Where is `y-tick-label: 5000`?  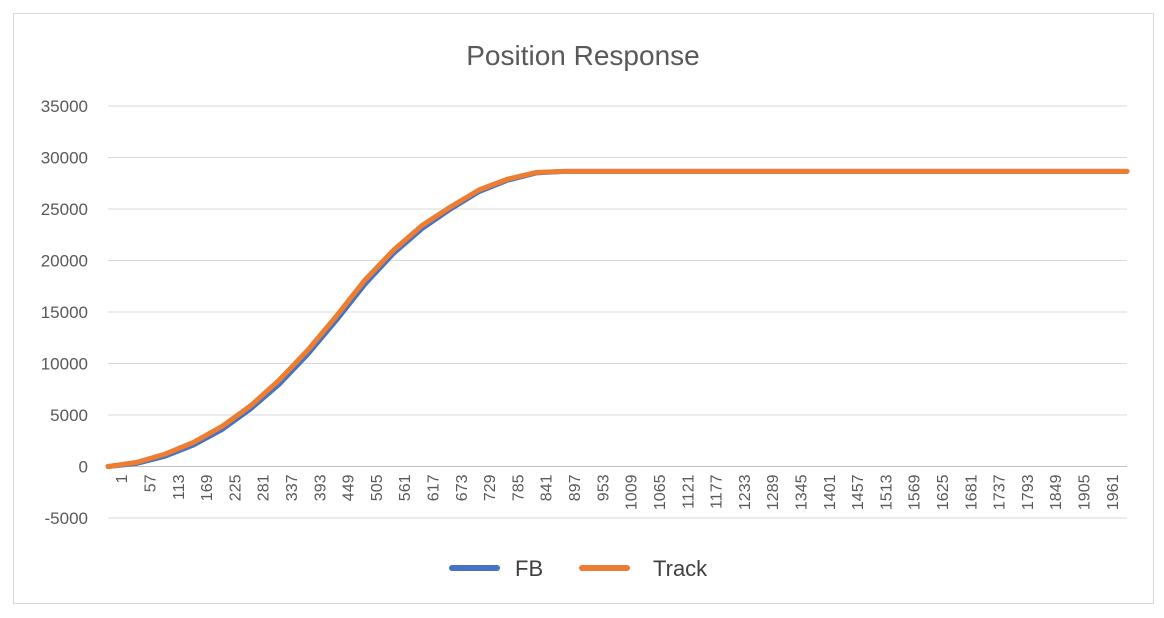
y-tick-label: 5000 is located at coordinates (69, 415).